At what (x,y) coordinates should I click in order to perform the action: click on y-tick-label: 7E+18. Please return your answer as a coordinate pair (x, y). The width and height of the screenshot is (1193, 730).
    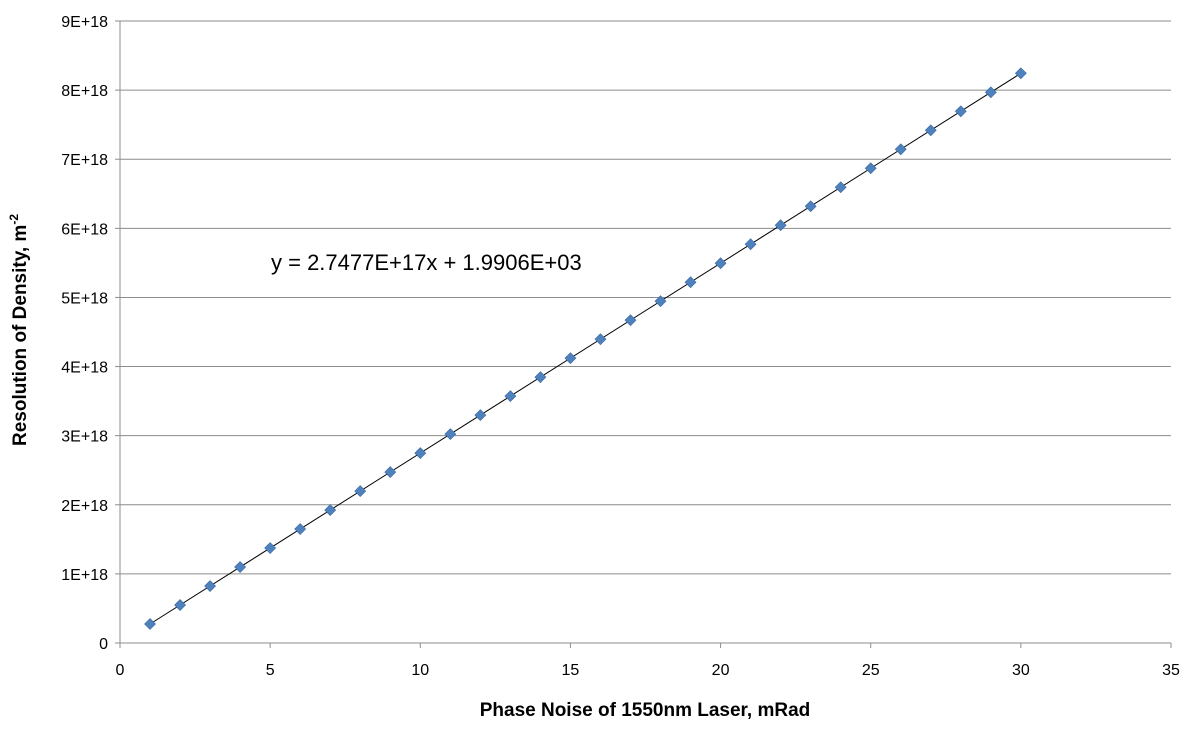
    Looking at the image, I should click on (84, 160).